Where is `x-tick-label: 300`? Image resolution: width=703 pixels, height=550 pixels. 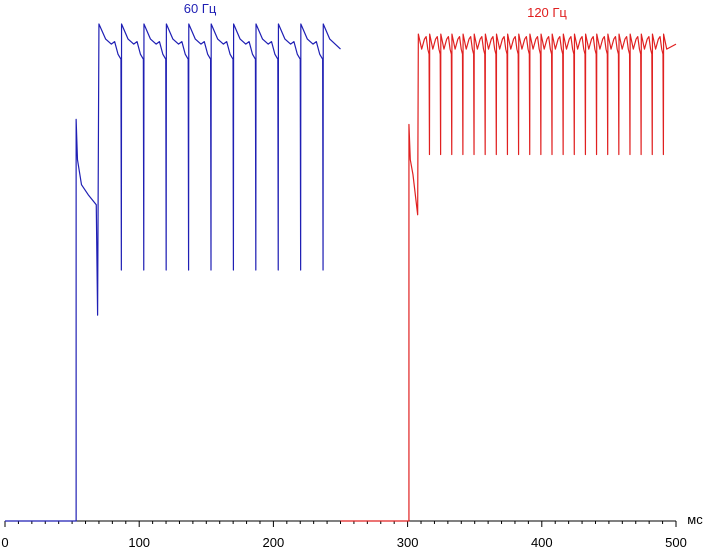
x-tick-label: 300 is located at coordinates (408, 542).